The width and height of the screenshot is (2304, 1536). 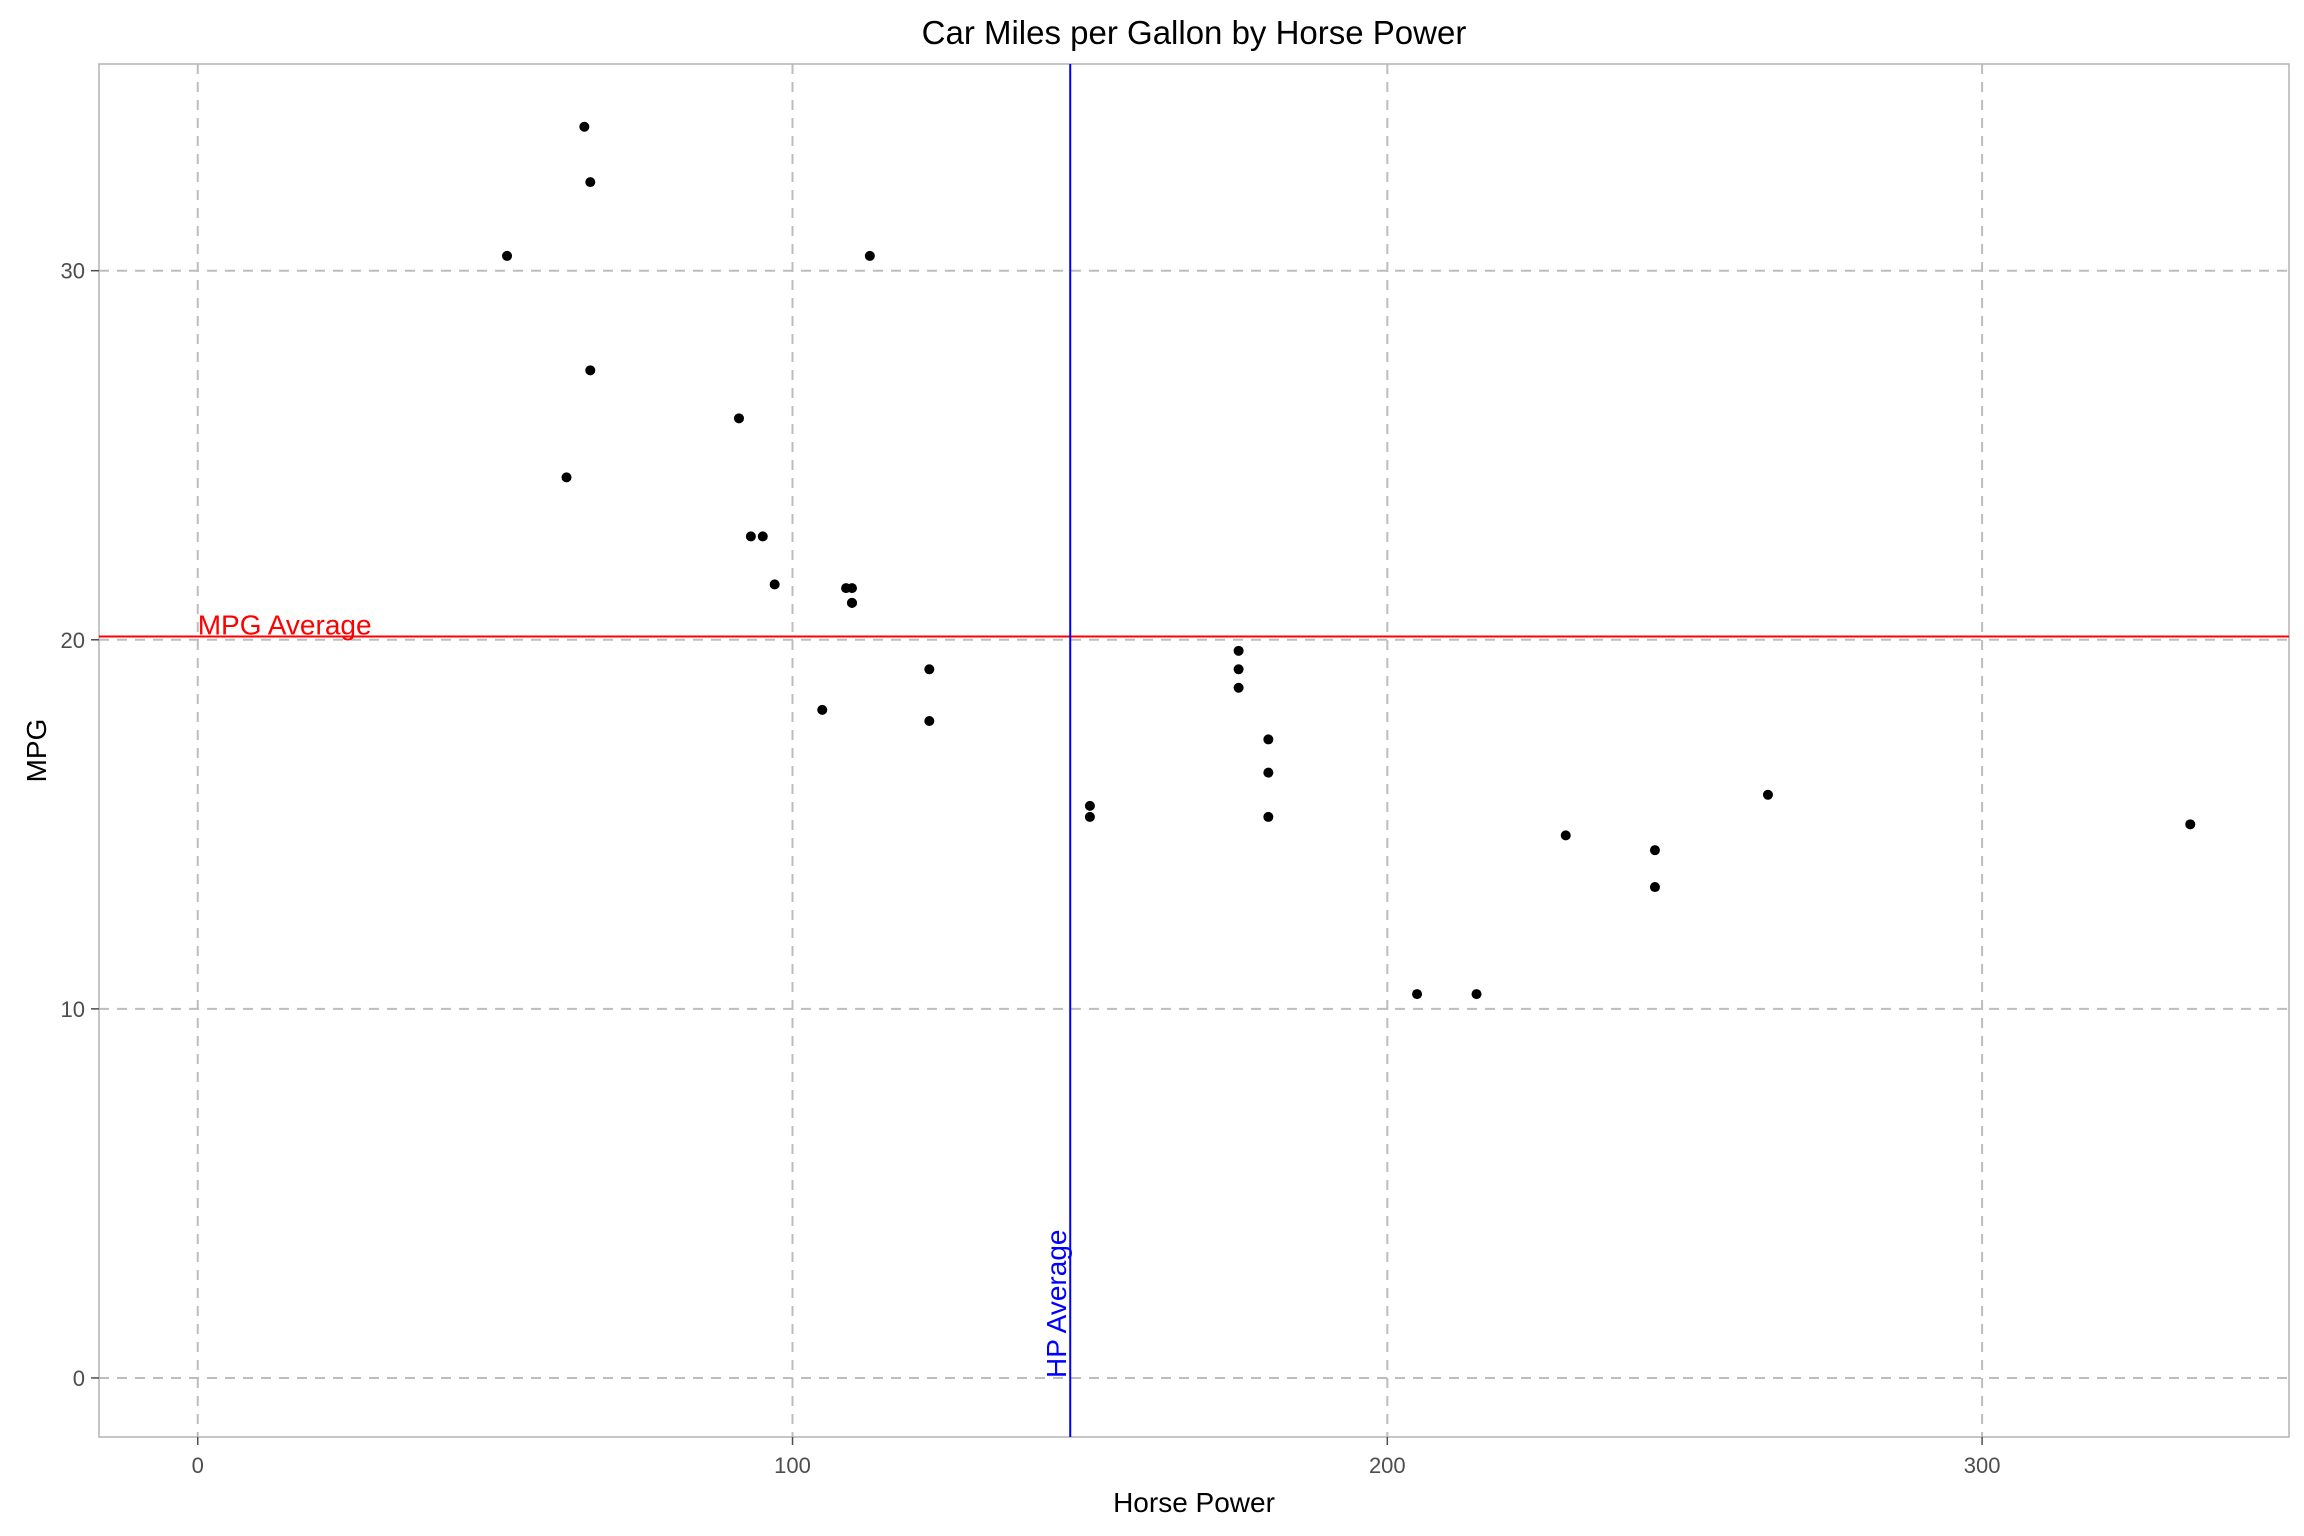 What do you see at coordinates (73, 271) in the screenshot?
I see `y-tick-label: 30` at bounding box center [73, 271].